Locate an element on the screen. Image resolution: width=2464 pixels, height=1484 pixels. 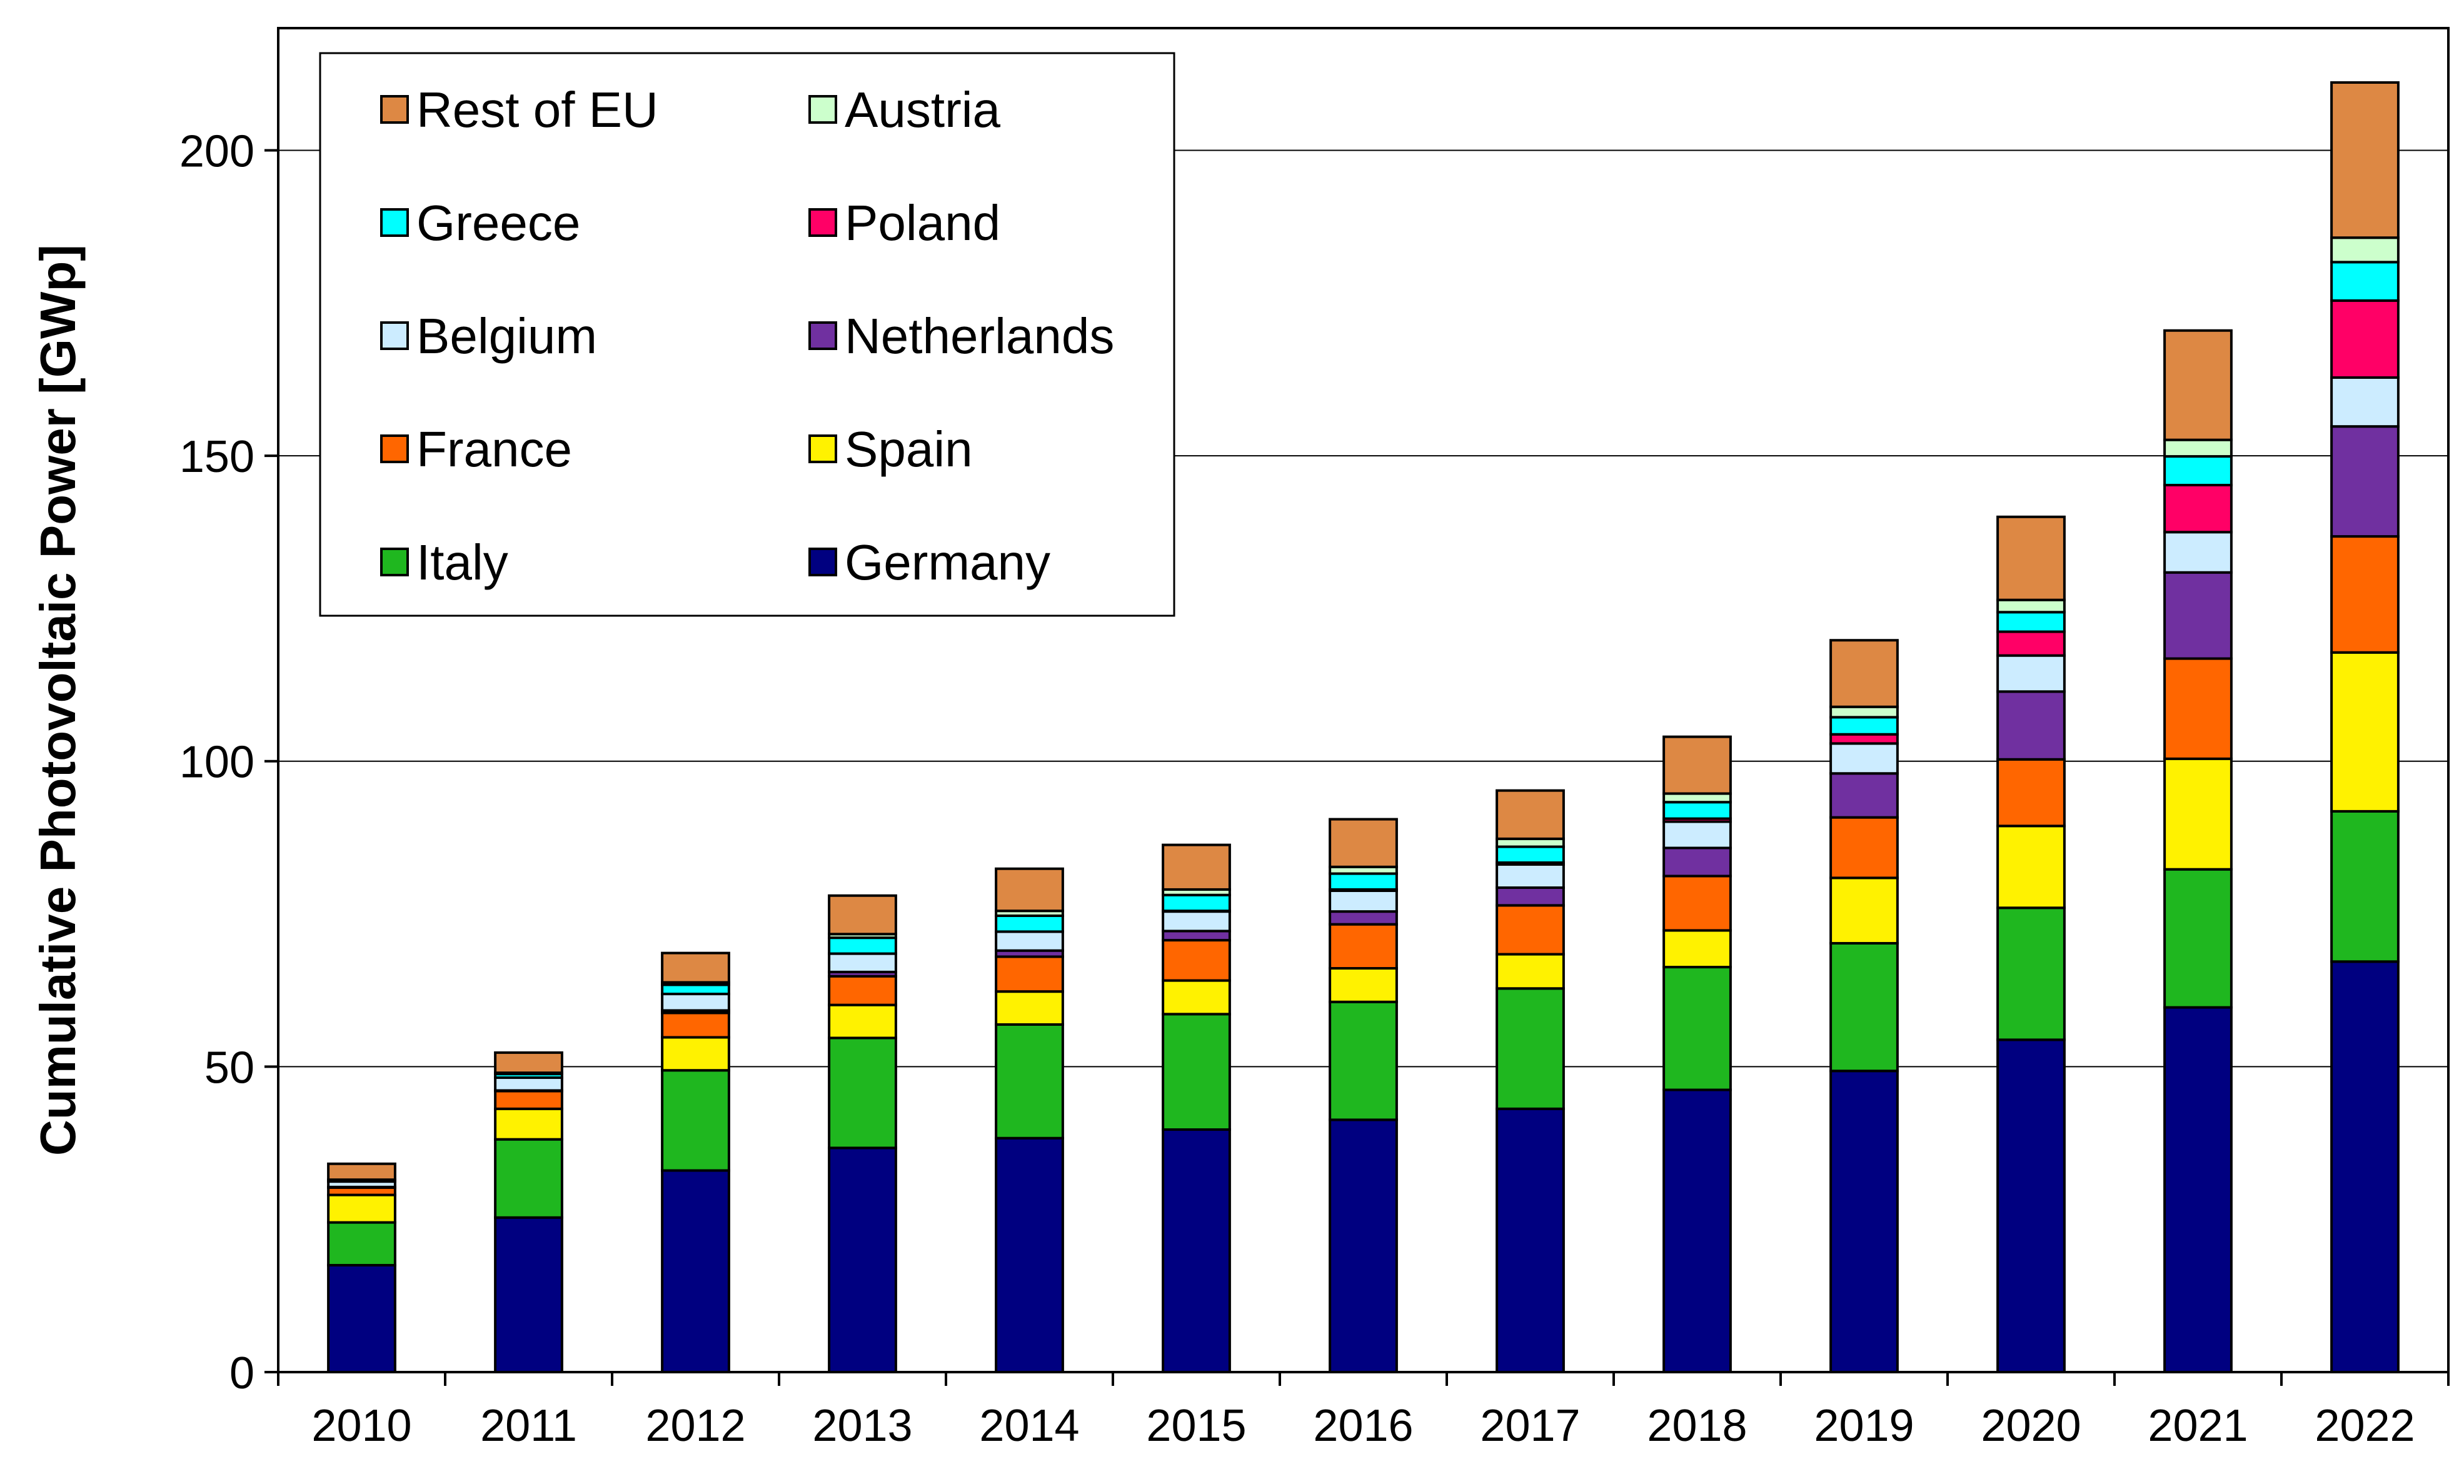
legend-label-rest-of-eu: Rest of EU is located at coordinates (537, 110).